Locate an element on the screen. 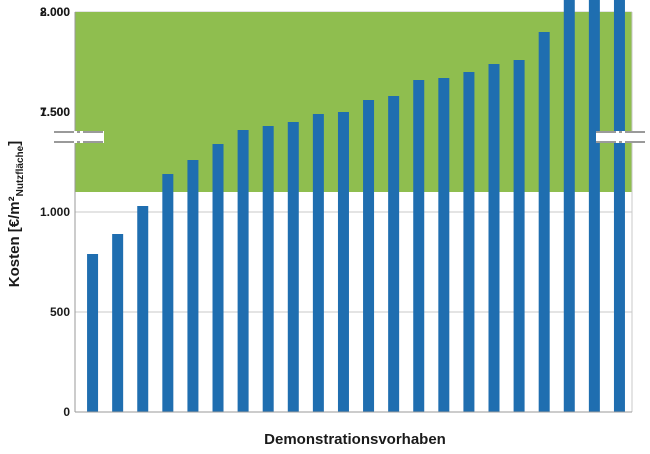 This screenshot has width=650, height=454. y-axis-label-main: Kosten [€/m² is located at coordinates (14, 241).